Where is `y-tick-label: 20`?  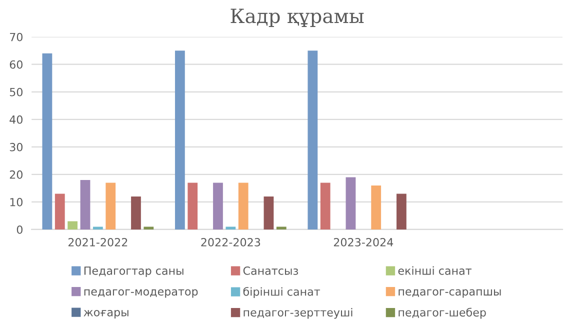 y-tick-label: 20 is located at coordinates (16, 174).